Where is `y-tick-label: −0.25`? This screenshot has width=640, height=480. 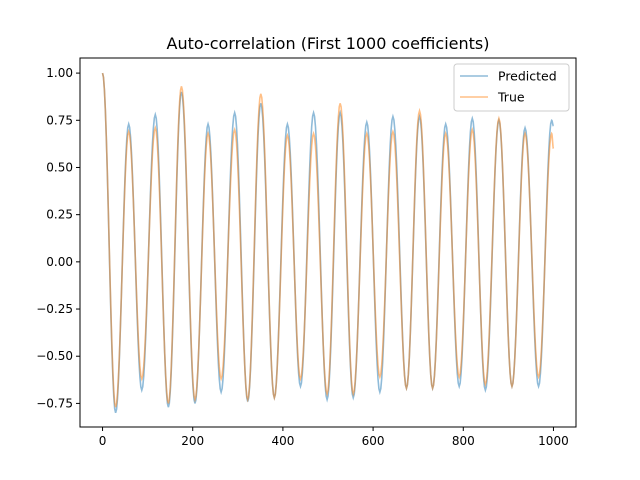 y-tick-label: −0.25 is located at coordinates (54, 309).